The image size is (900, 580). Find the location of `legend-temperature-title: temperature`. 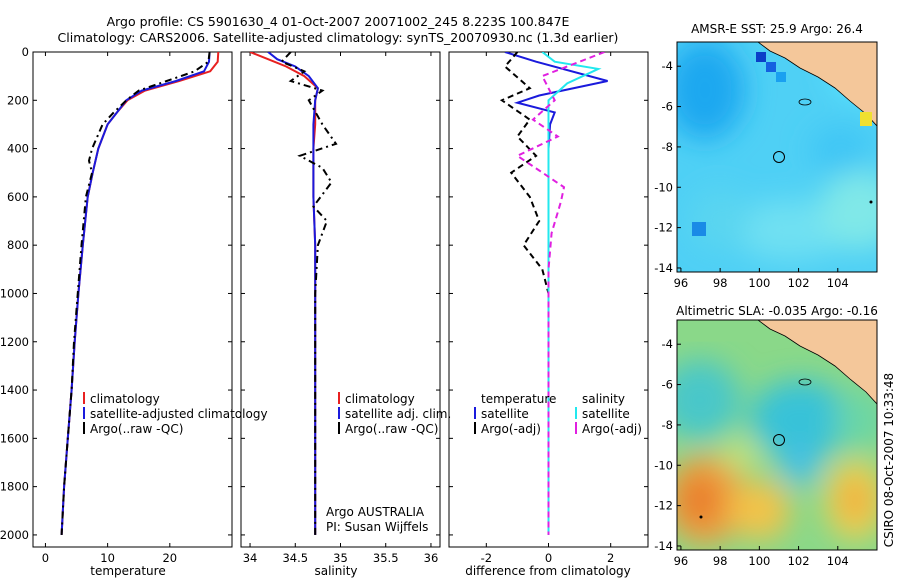

legend-temperature-title: temperature is located at coordinates (518, 399).